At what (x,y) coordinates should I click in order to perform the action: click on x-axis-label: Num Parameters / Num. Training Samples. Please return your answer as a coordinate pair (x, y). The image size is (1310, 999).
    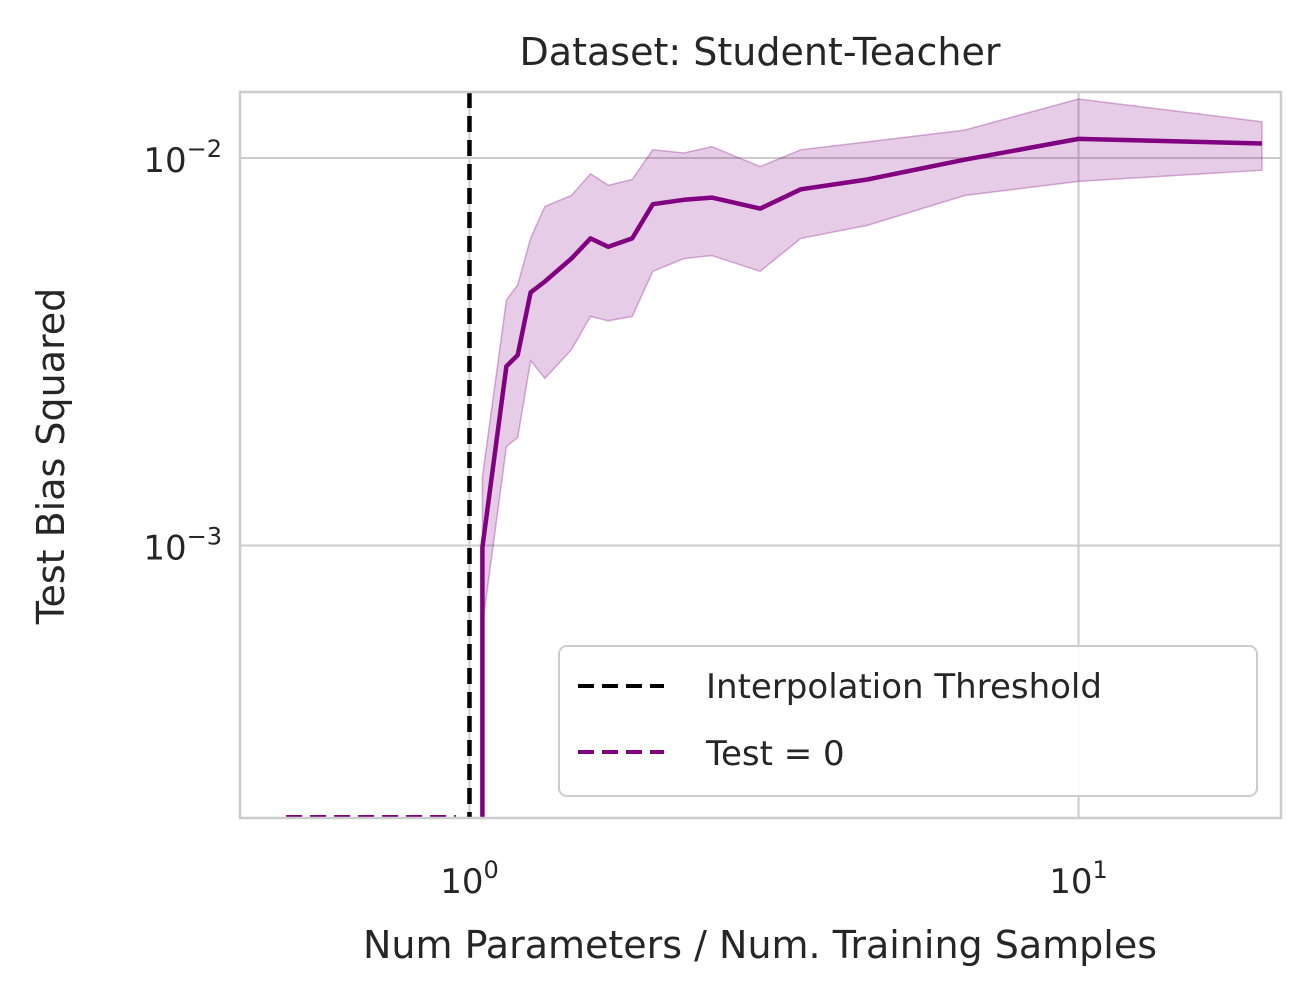
    Looking at the image, I should click on (760, 945).